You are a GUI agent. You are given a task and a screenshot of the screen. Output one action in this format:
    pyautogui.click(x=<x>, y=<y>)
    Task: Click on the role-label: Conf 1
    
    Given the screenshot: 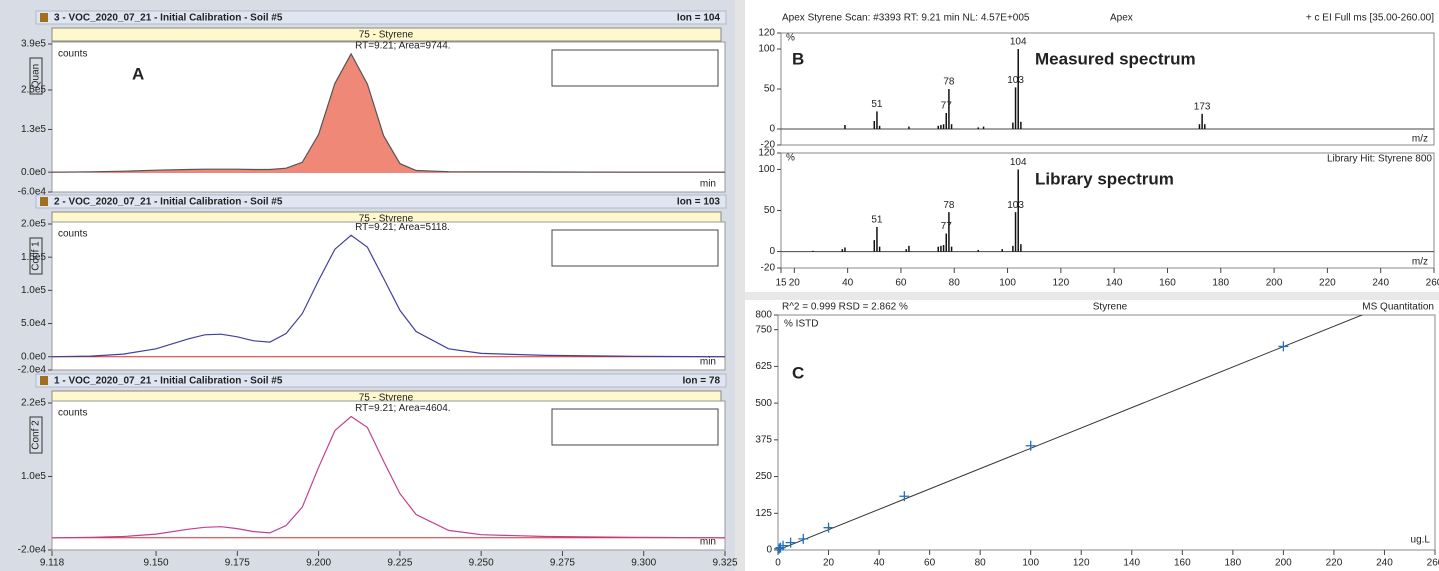 What is the action you would take?
    pyautogui.click(x=36, y=256)
    